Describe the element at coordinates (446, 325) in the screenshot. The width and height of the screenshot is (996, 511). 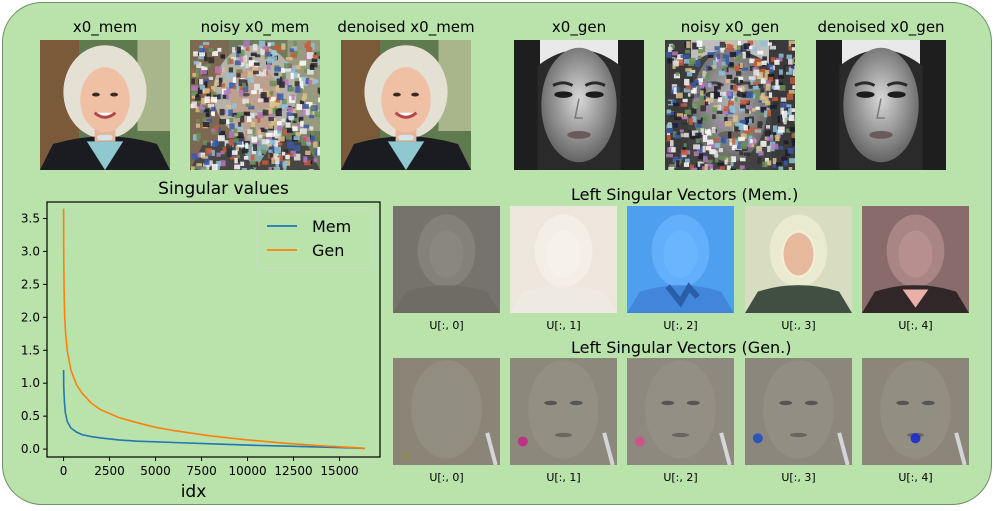
I see `mem-vector-label: U[:, 0]` at that location.